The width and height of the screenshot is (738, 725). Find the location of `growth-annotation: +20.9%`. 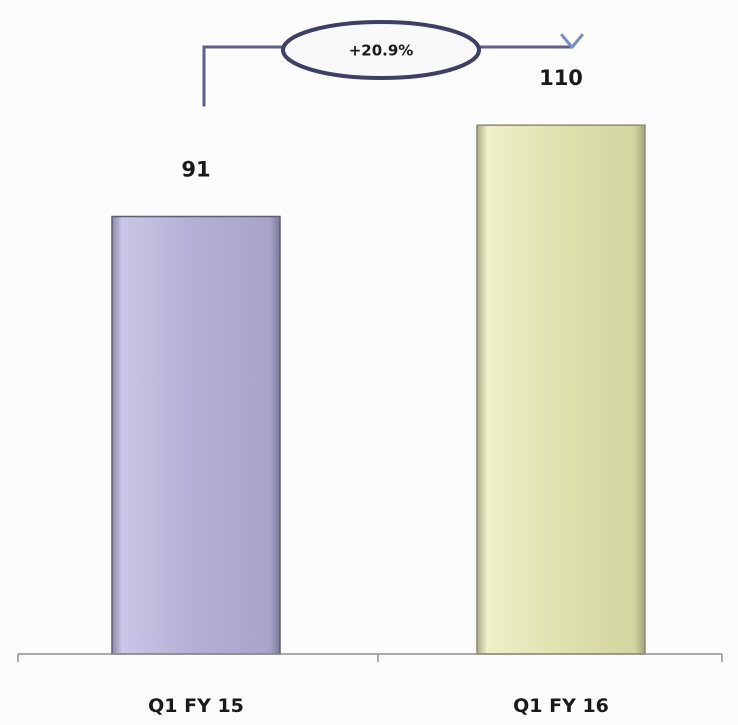

growth-annotation: +20.9% is located at coordinates (393, 63).